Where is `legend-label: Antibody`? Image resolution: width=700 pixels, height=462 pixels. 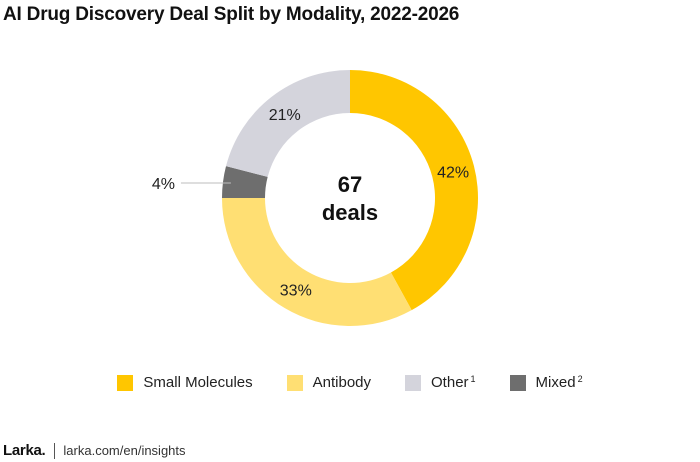 legend-label: Antibody is located at coordinates (342, 382).